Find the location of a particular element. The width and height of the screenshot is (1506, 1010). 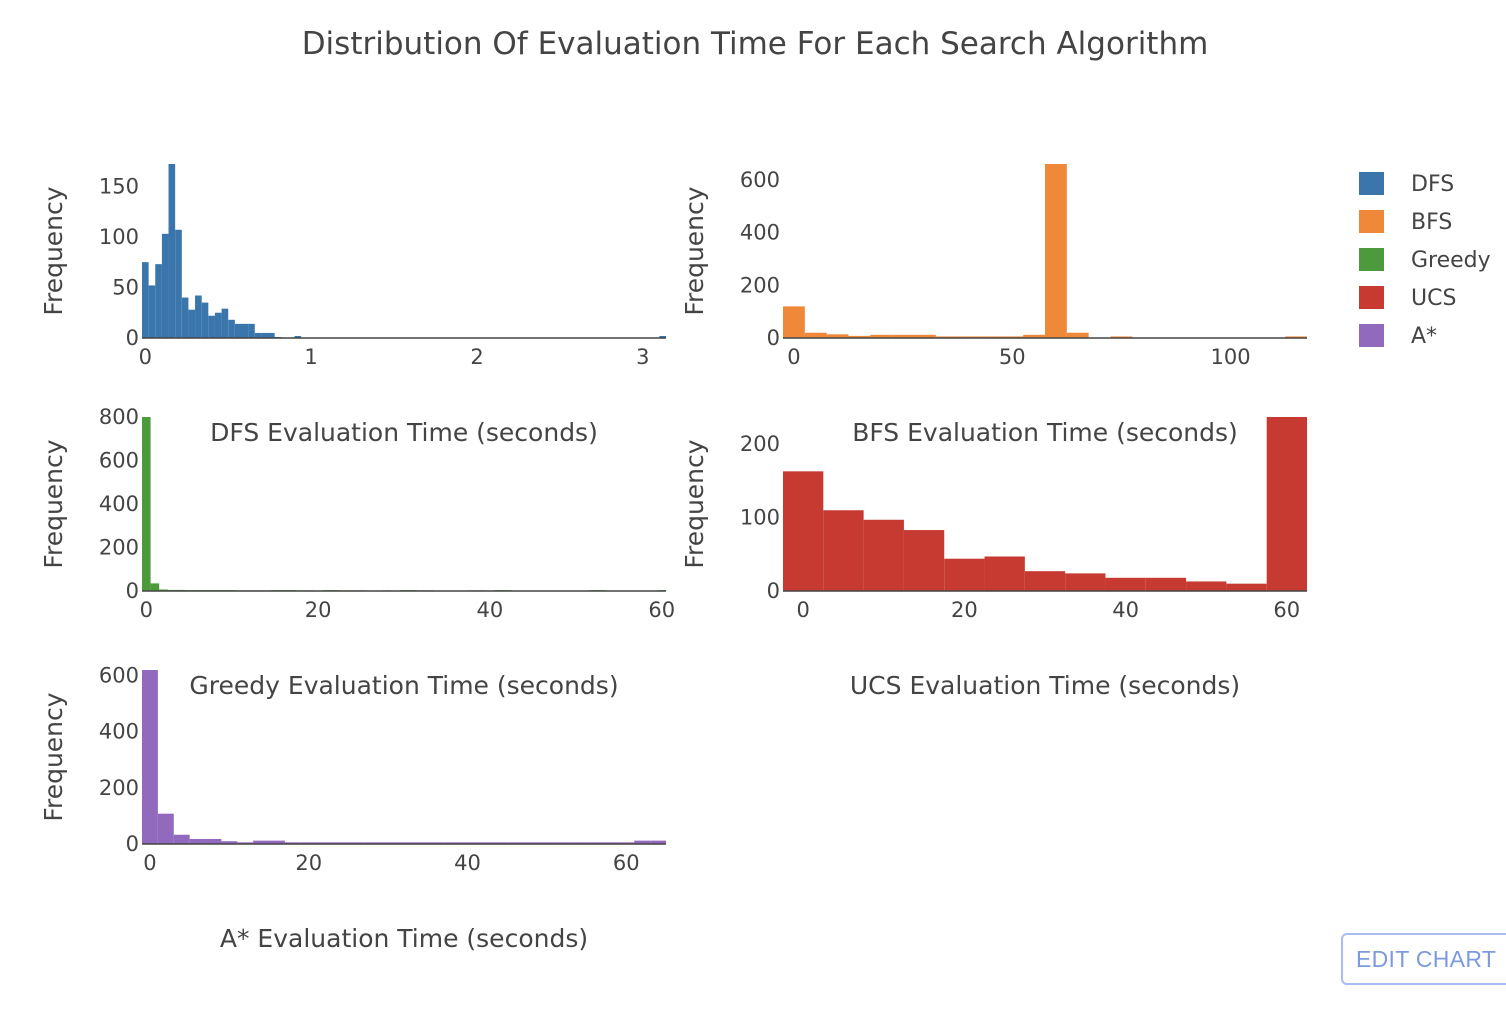

legend-item-astar: A* is located at coordinates (1398, 336).